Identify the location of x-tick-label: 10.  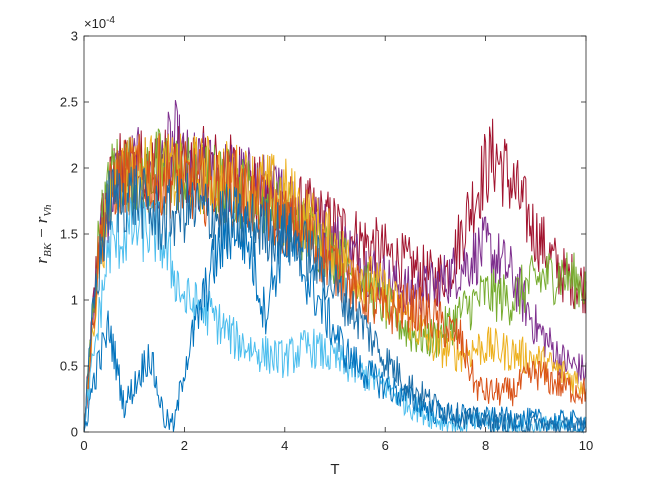
(586, 445).